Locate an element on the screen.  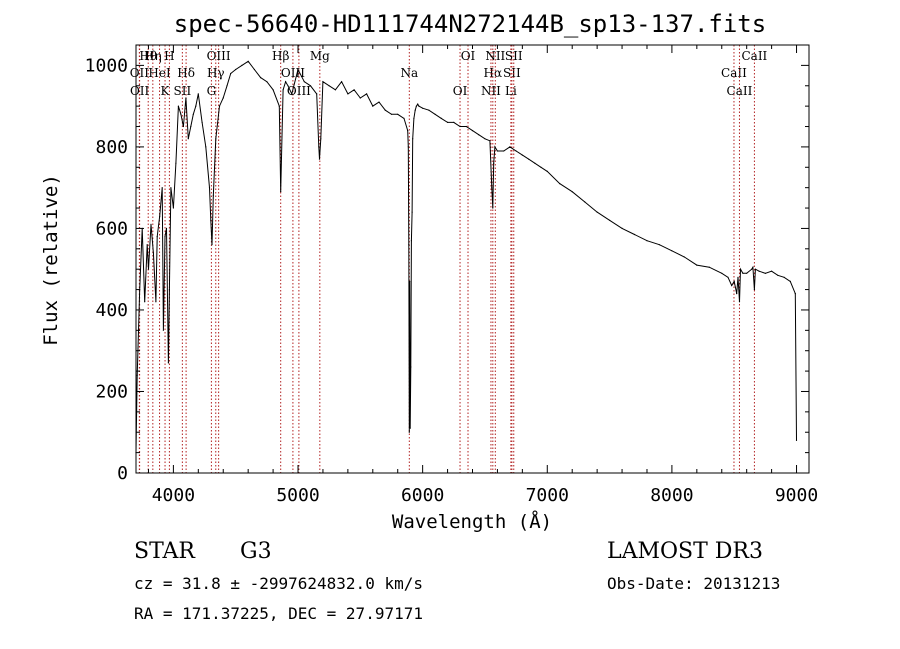
marker-label-16: Na is located at coordinates (409, 73).